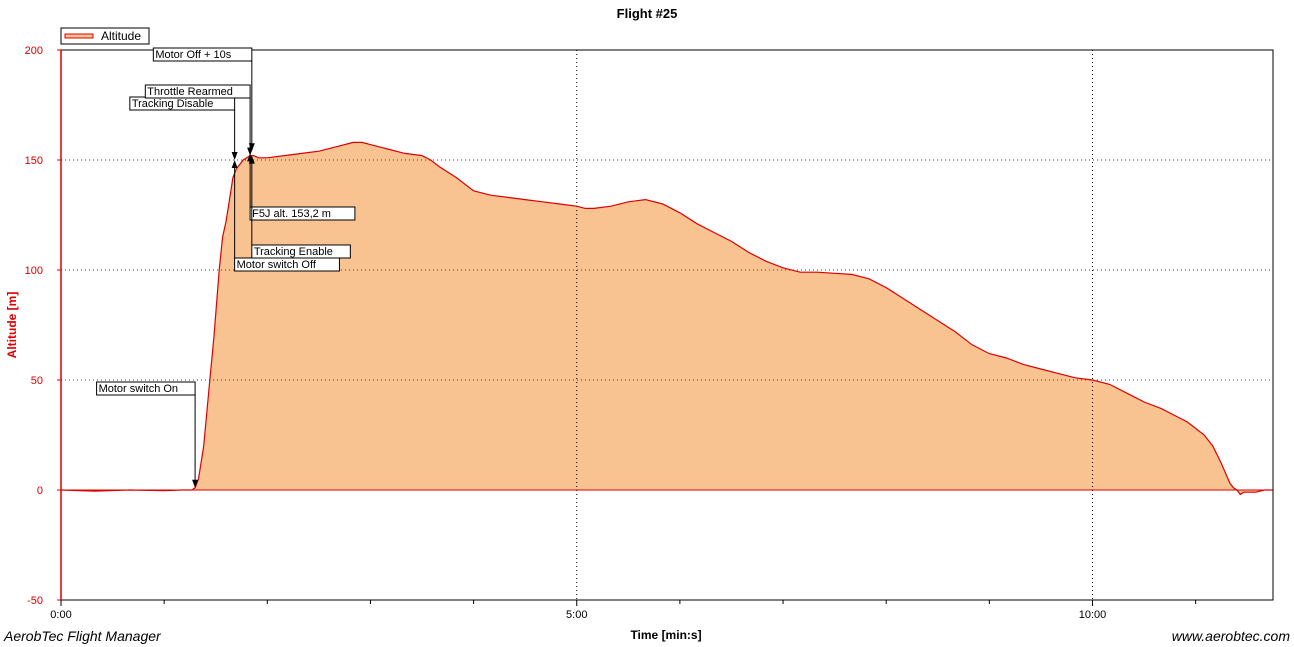 The image size is (1294, 647). I want to click on legend-box, so click(105, 36).